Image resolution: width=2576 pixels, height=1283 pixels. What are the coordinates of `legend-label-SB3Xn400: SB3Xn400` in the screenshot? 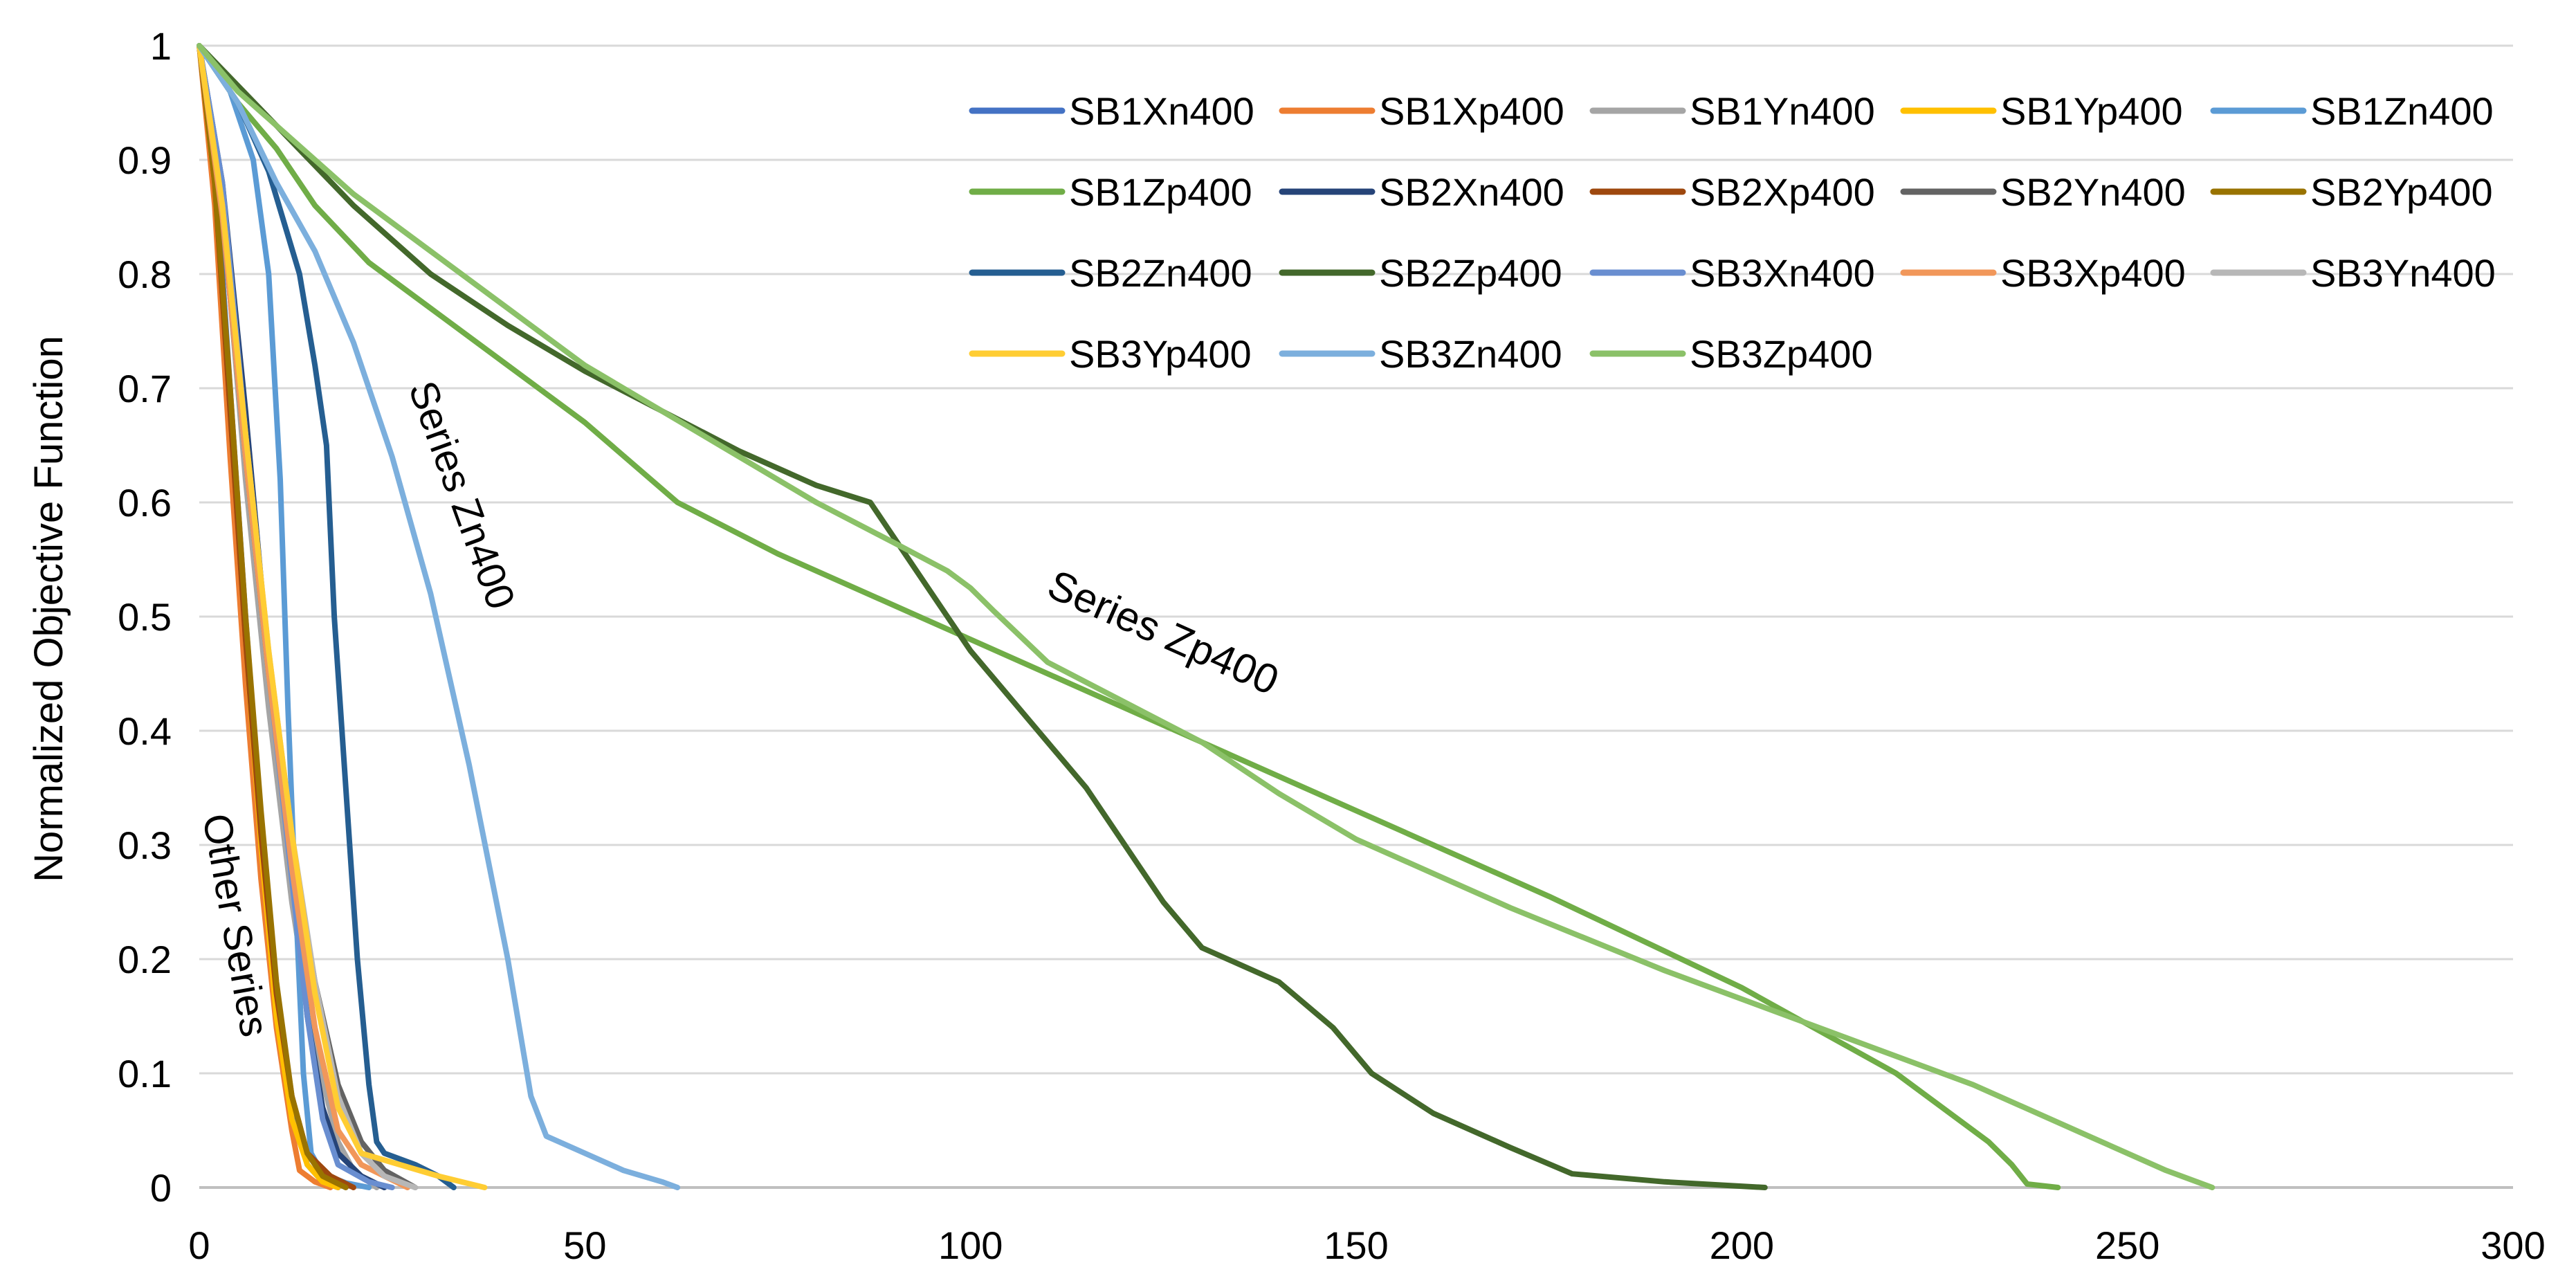 It's located at (1783, 273).